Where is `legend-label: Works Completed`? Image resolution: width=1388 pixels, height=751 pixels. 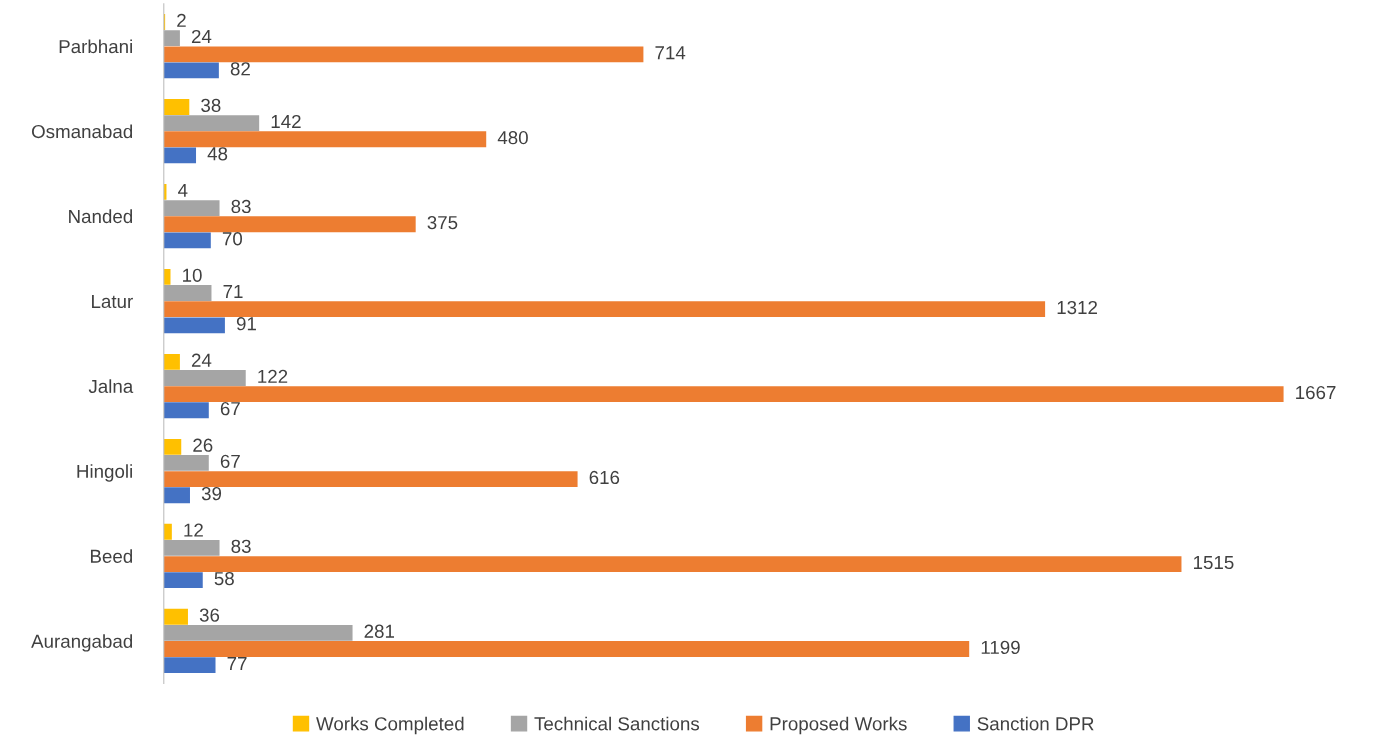
legend-label: Works Completed is located at coordinates (390, 725).